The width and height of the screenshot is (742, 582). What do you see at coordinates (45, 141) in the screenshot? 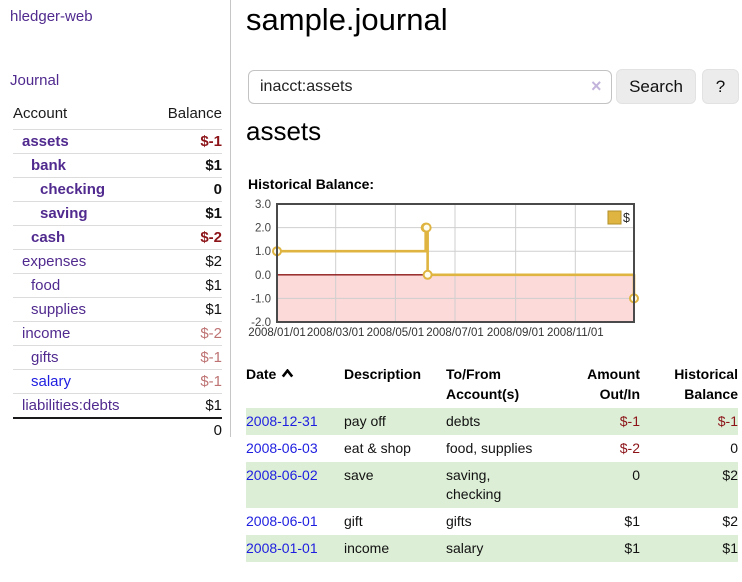
I see `account-link: assets` at bounding box center [45, 141].